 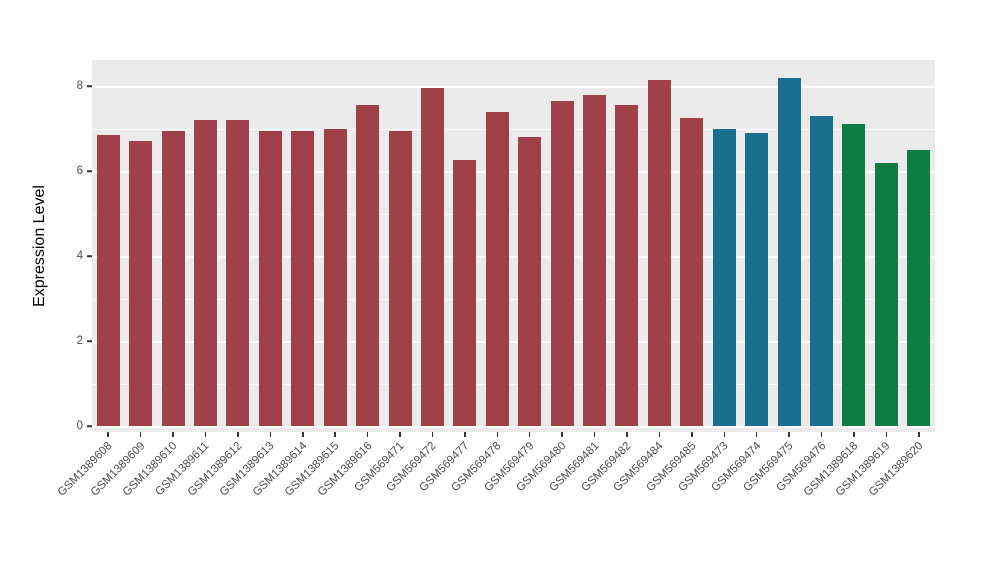 What do you see at coordinates (79, 341) in the screenshot?
I see `y-tick-label: 2` at bounding box center [79, 341].